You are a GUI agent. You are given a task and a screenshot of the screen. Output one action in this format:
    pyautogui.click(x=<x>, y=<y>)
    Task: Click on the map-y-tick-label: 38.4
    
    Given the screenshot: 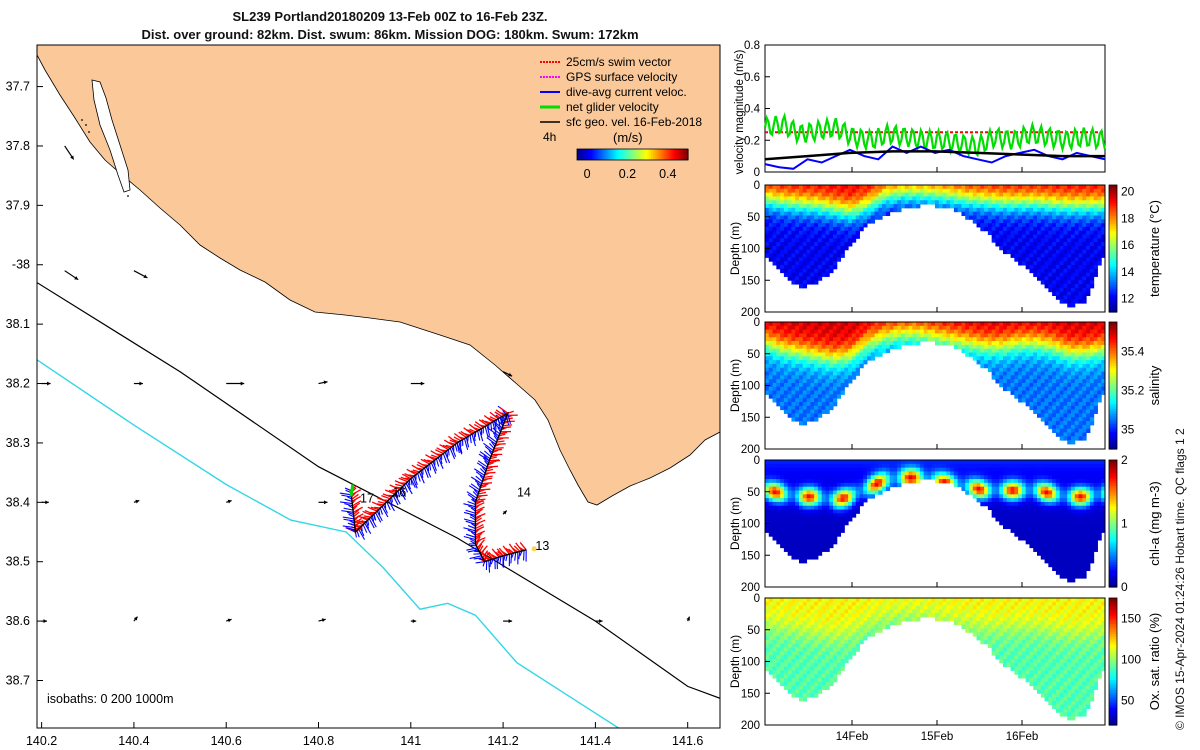 What is the action you would take?
    pyautogui.click(x=18, y=502)
    